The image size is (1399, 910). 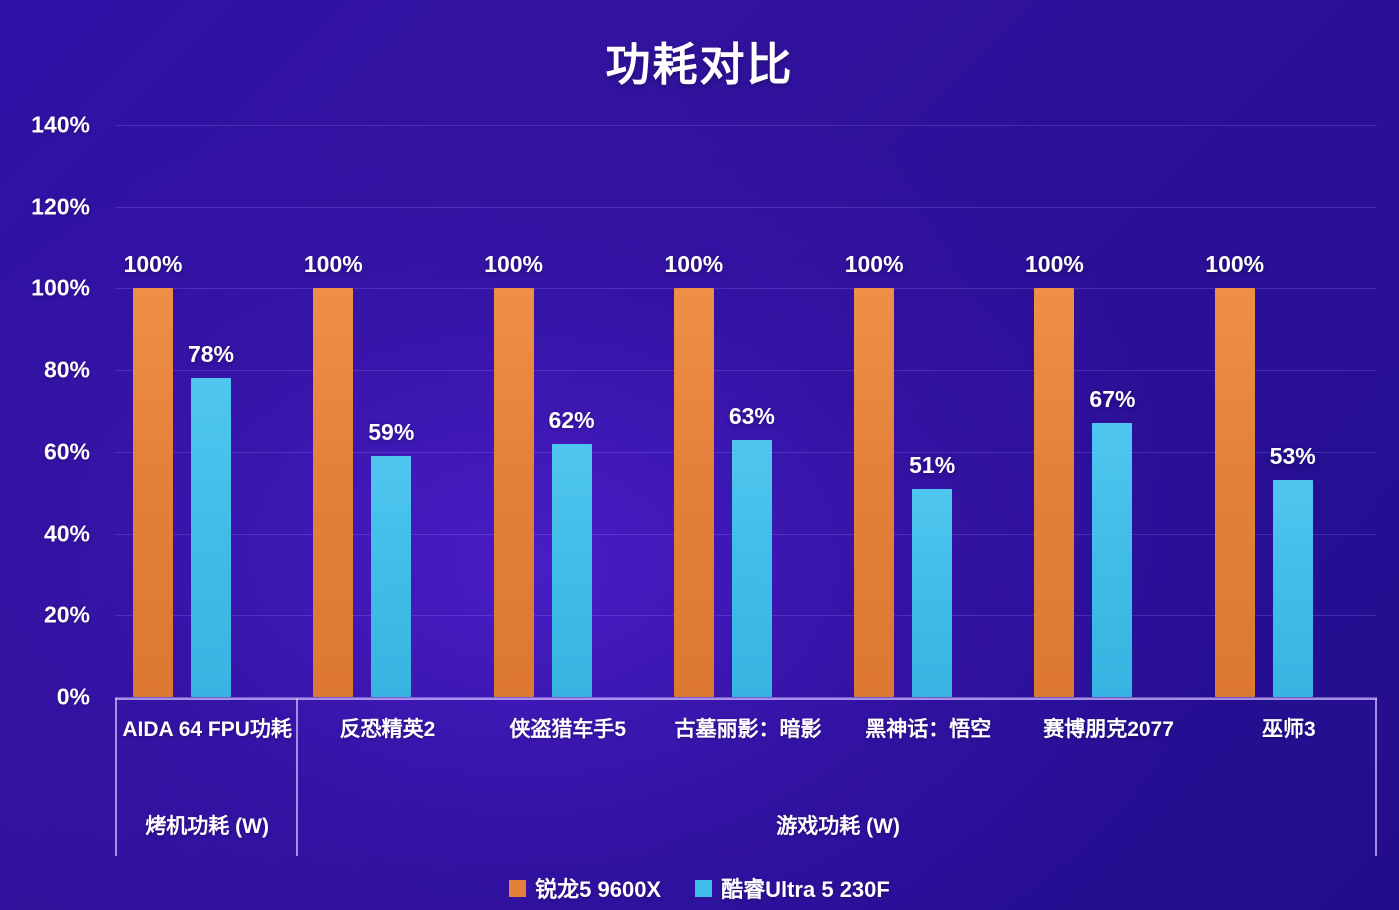 I want to click on legend-item: 酷睿Ultra 5 230F, so click(x=792, y=888).